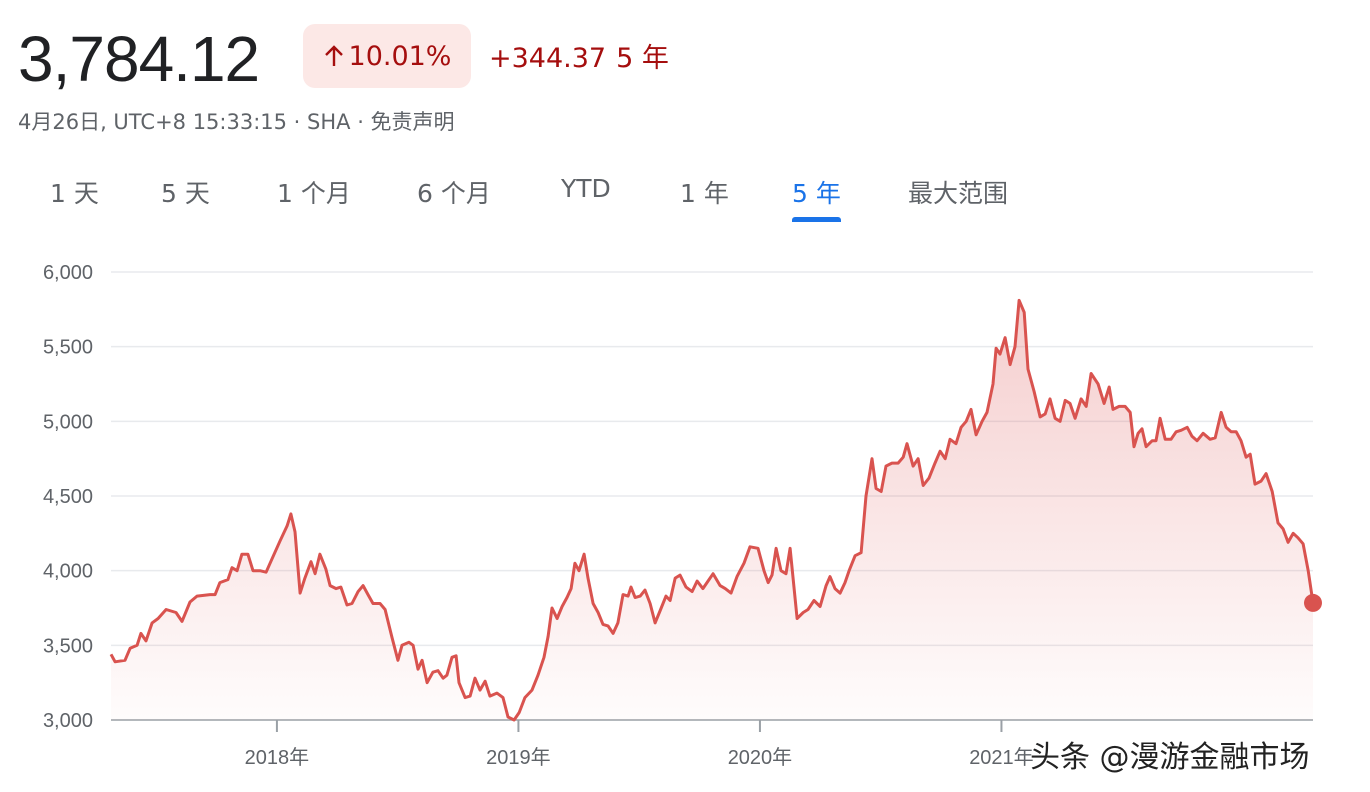  Describe the element at coordinates (68, 646) in the screenshot. I see `y-tick-label: 3,500` at that location.